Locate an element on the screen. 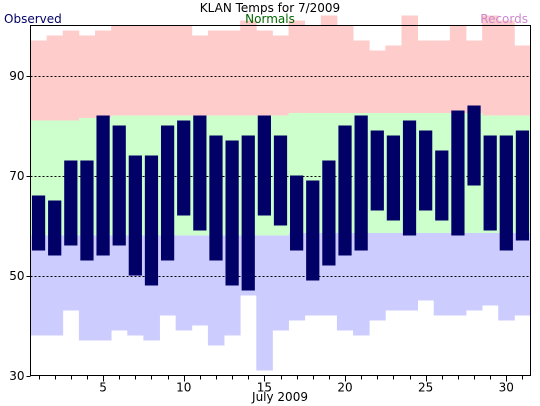 Image resolution: width=540 pixels, height=406 pixels. y-tick-label-90: 90 is located at coordinates (16, 76).